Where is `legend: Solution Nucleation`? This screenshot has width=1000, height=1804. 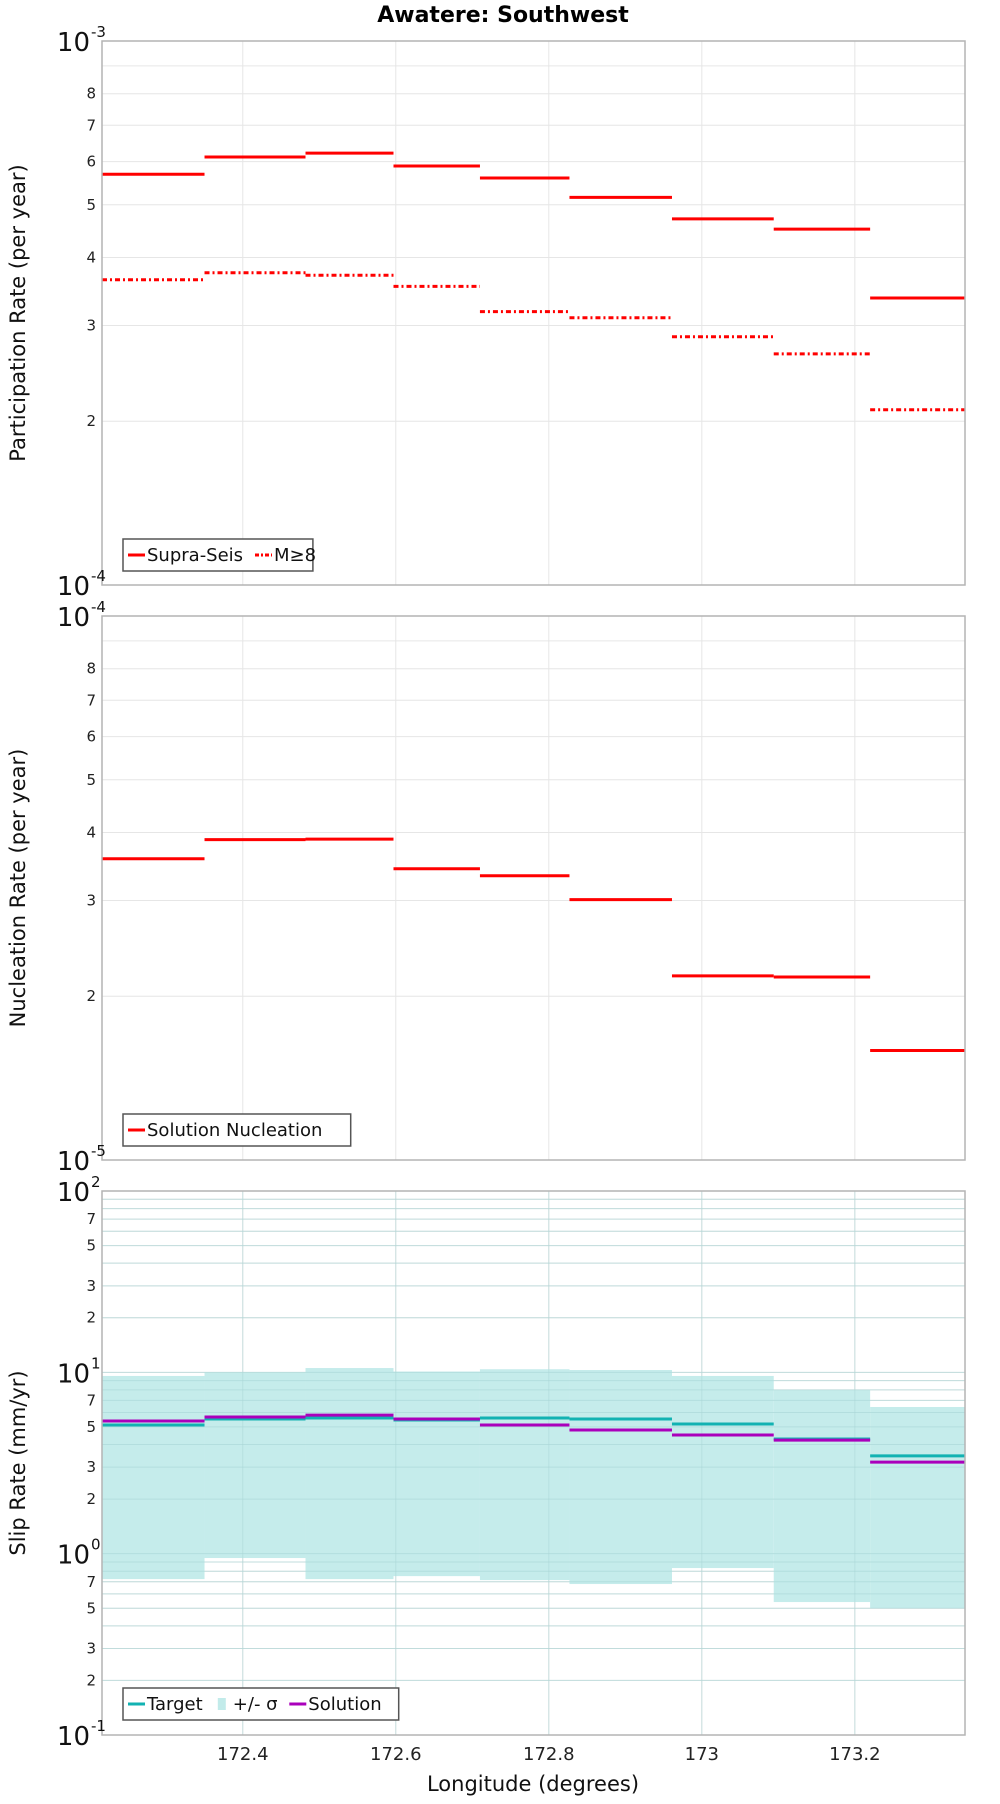 legend: Solution Nucleation is located at coordinates (237, 1130).